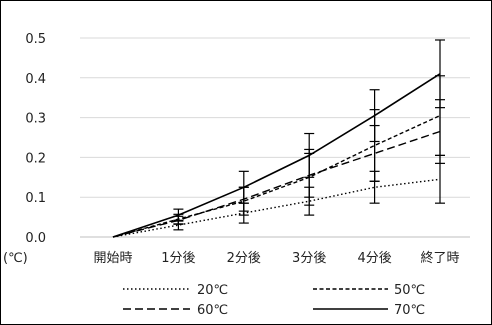  Describe the element at coordinates (212, 290) in the screenshot. I see `legend-label-0: 20℃` at that location.